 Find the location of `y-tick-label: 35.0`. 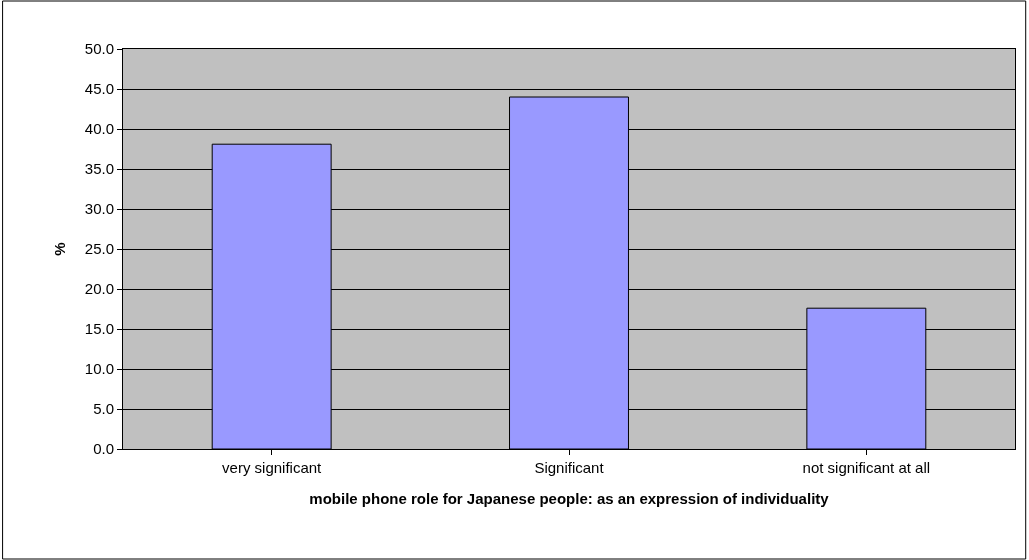

y-tick-label: 35.0 is located at coordinates (99, 169).